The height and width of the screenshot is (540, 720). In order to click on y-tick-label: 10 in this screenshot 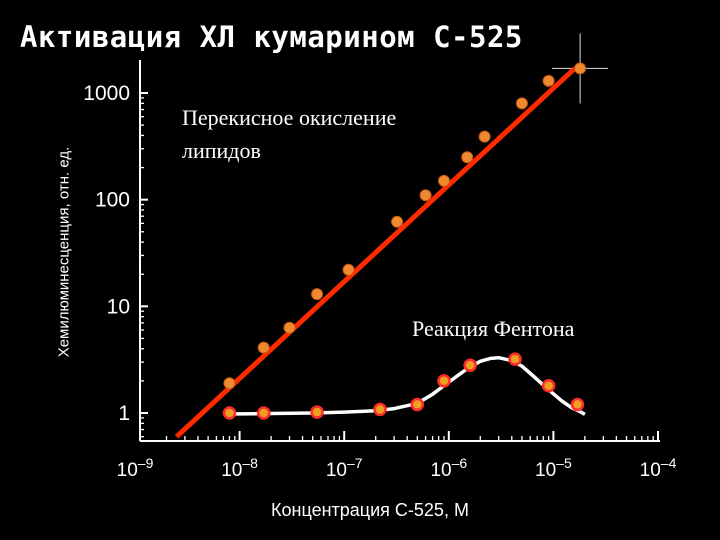, I will do `click(118, 306)`.